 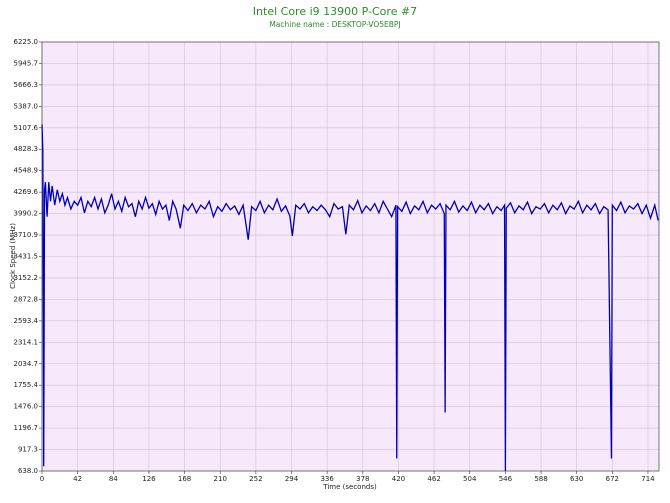 What do you see at coordinates (26, 278) in the screenshot?
I see `y-tick-label: 3152.2` at bounding box center [26, 278].